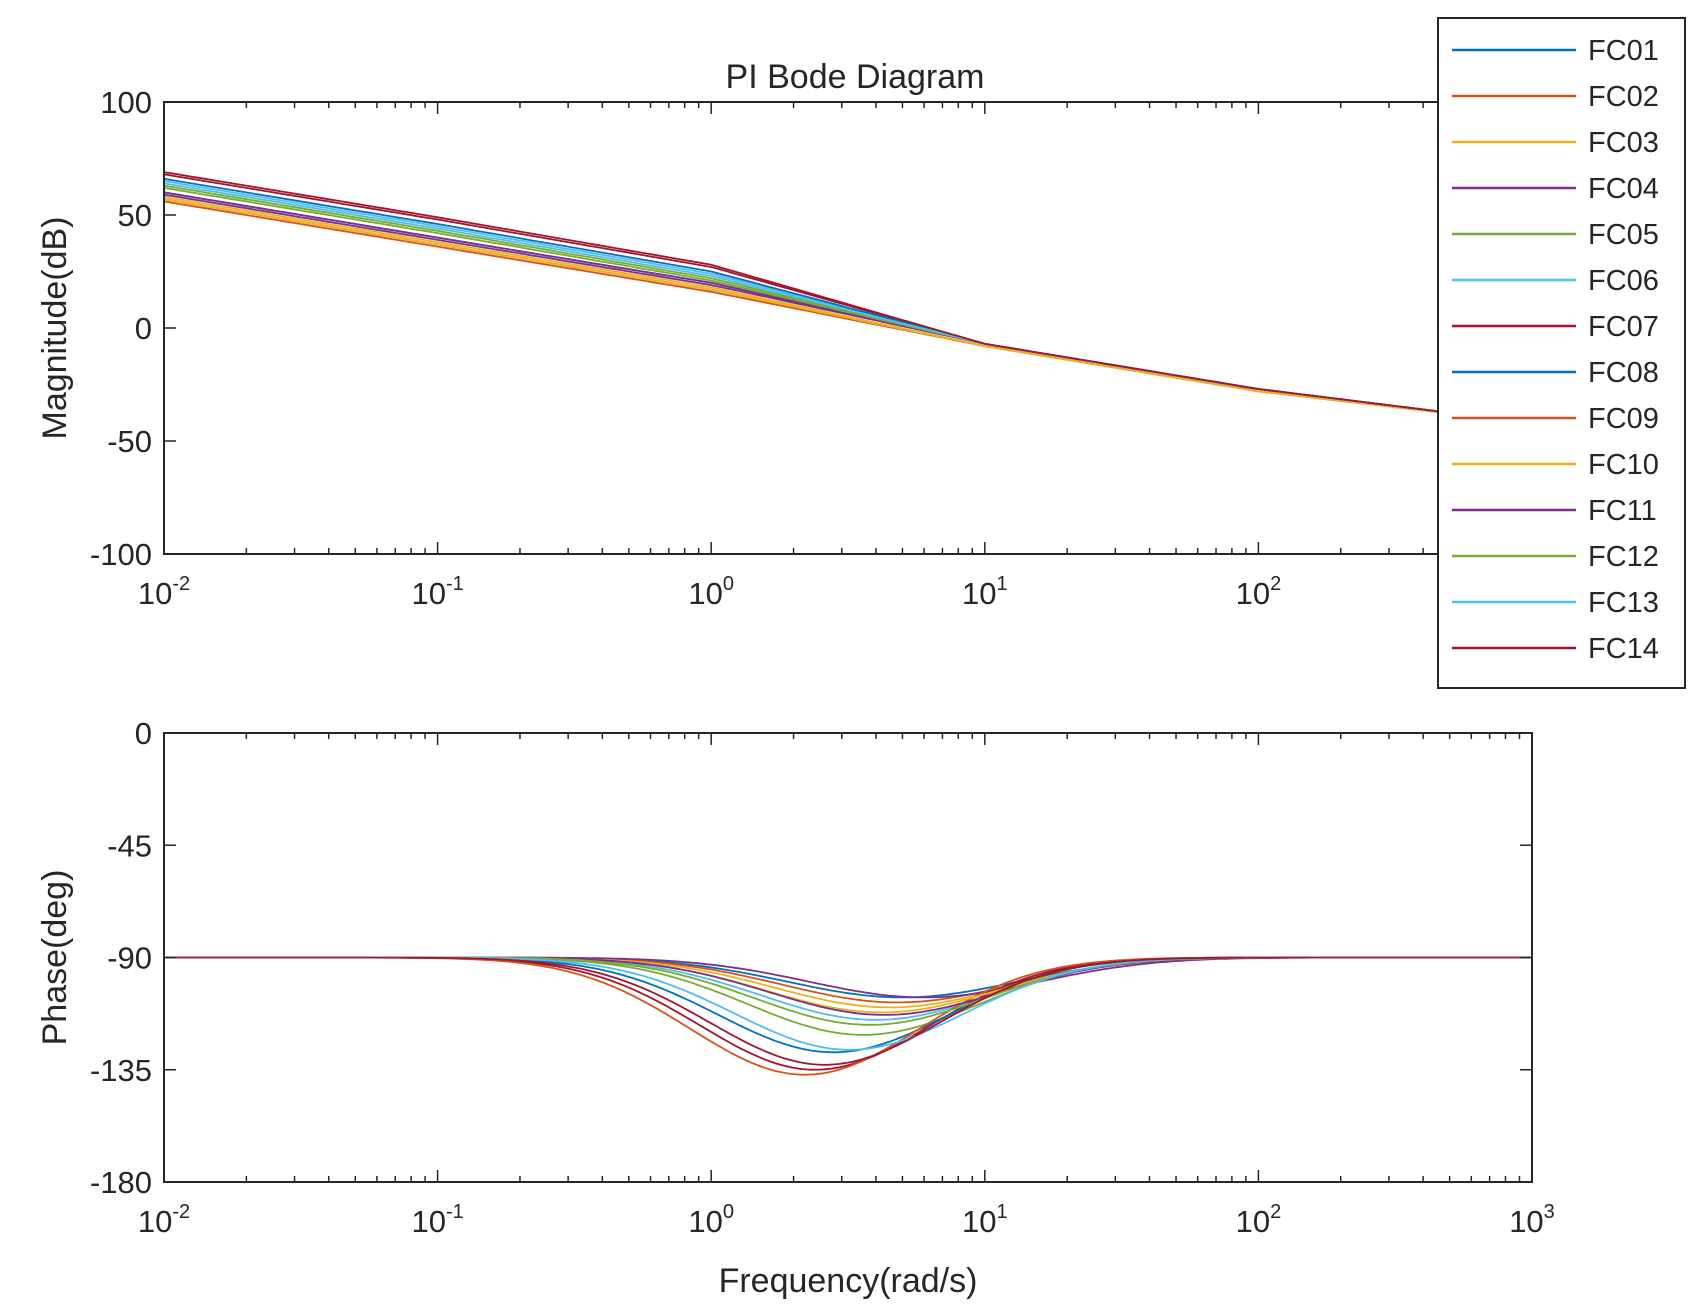 The height and width of the screenshot is (1315, 1694). What do you see at coordinates (855, 77) in the screenshot?
I see `chart-title: PI Bode Diagram` at bounding box center [855, 77].